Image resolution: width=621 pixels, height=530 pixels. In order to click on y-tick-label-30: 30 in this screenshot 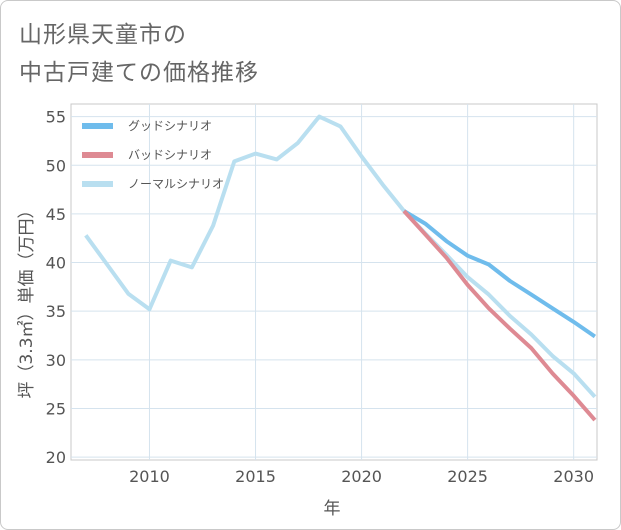, I will do `click(56, 360)`.